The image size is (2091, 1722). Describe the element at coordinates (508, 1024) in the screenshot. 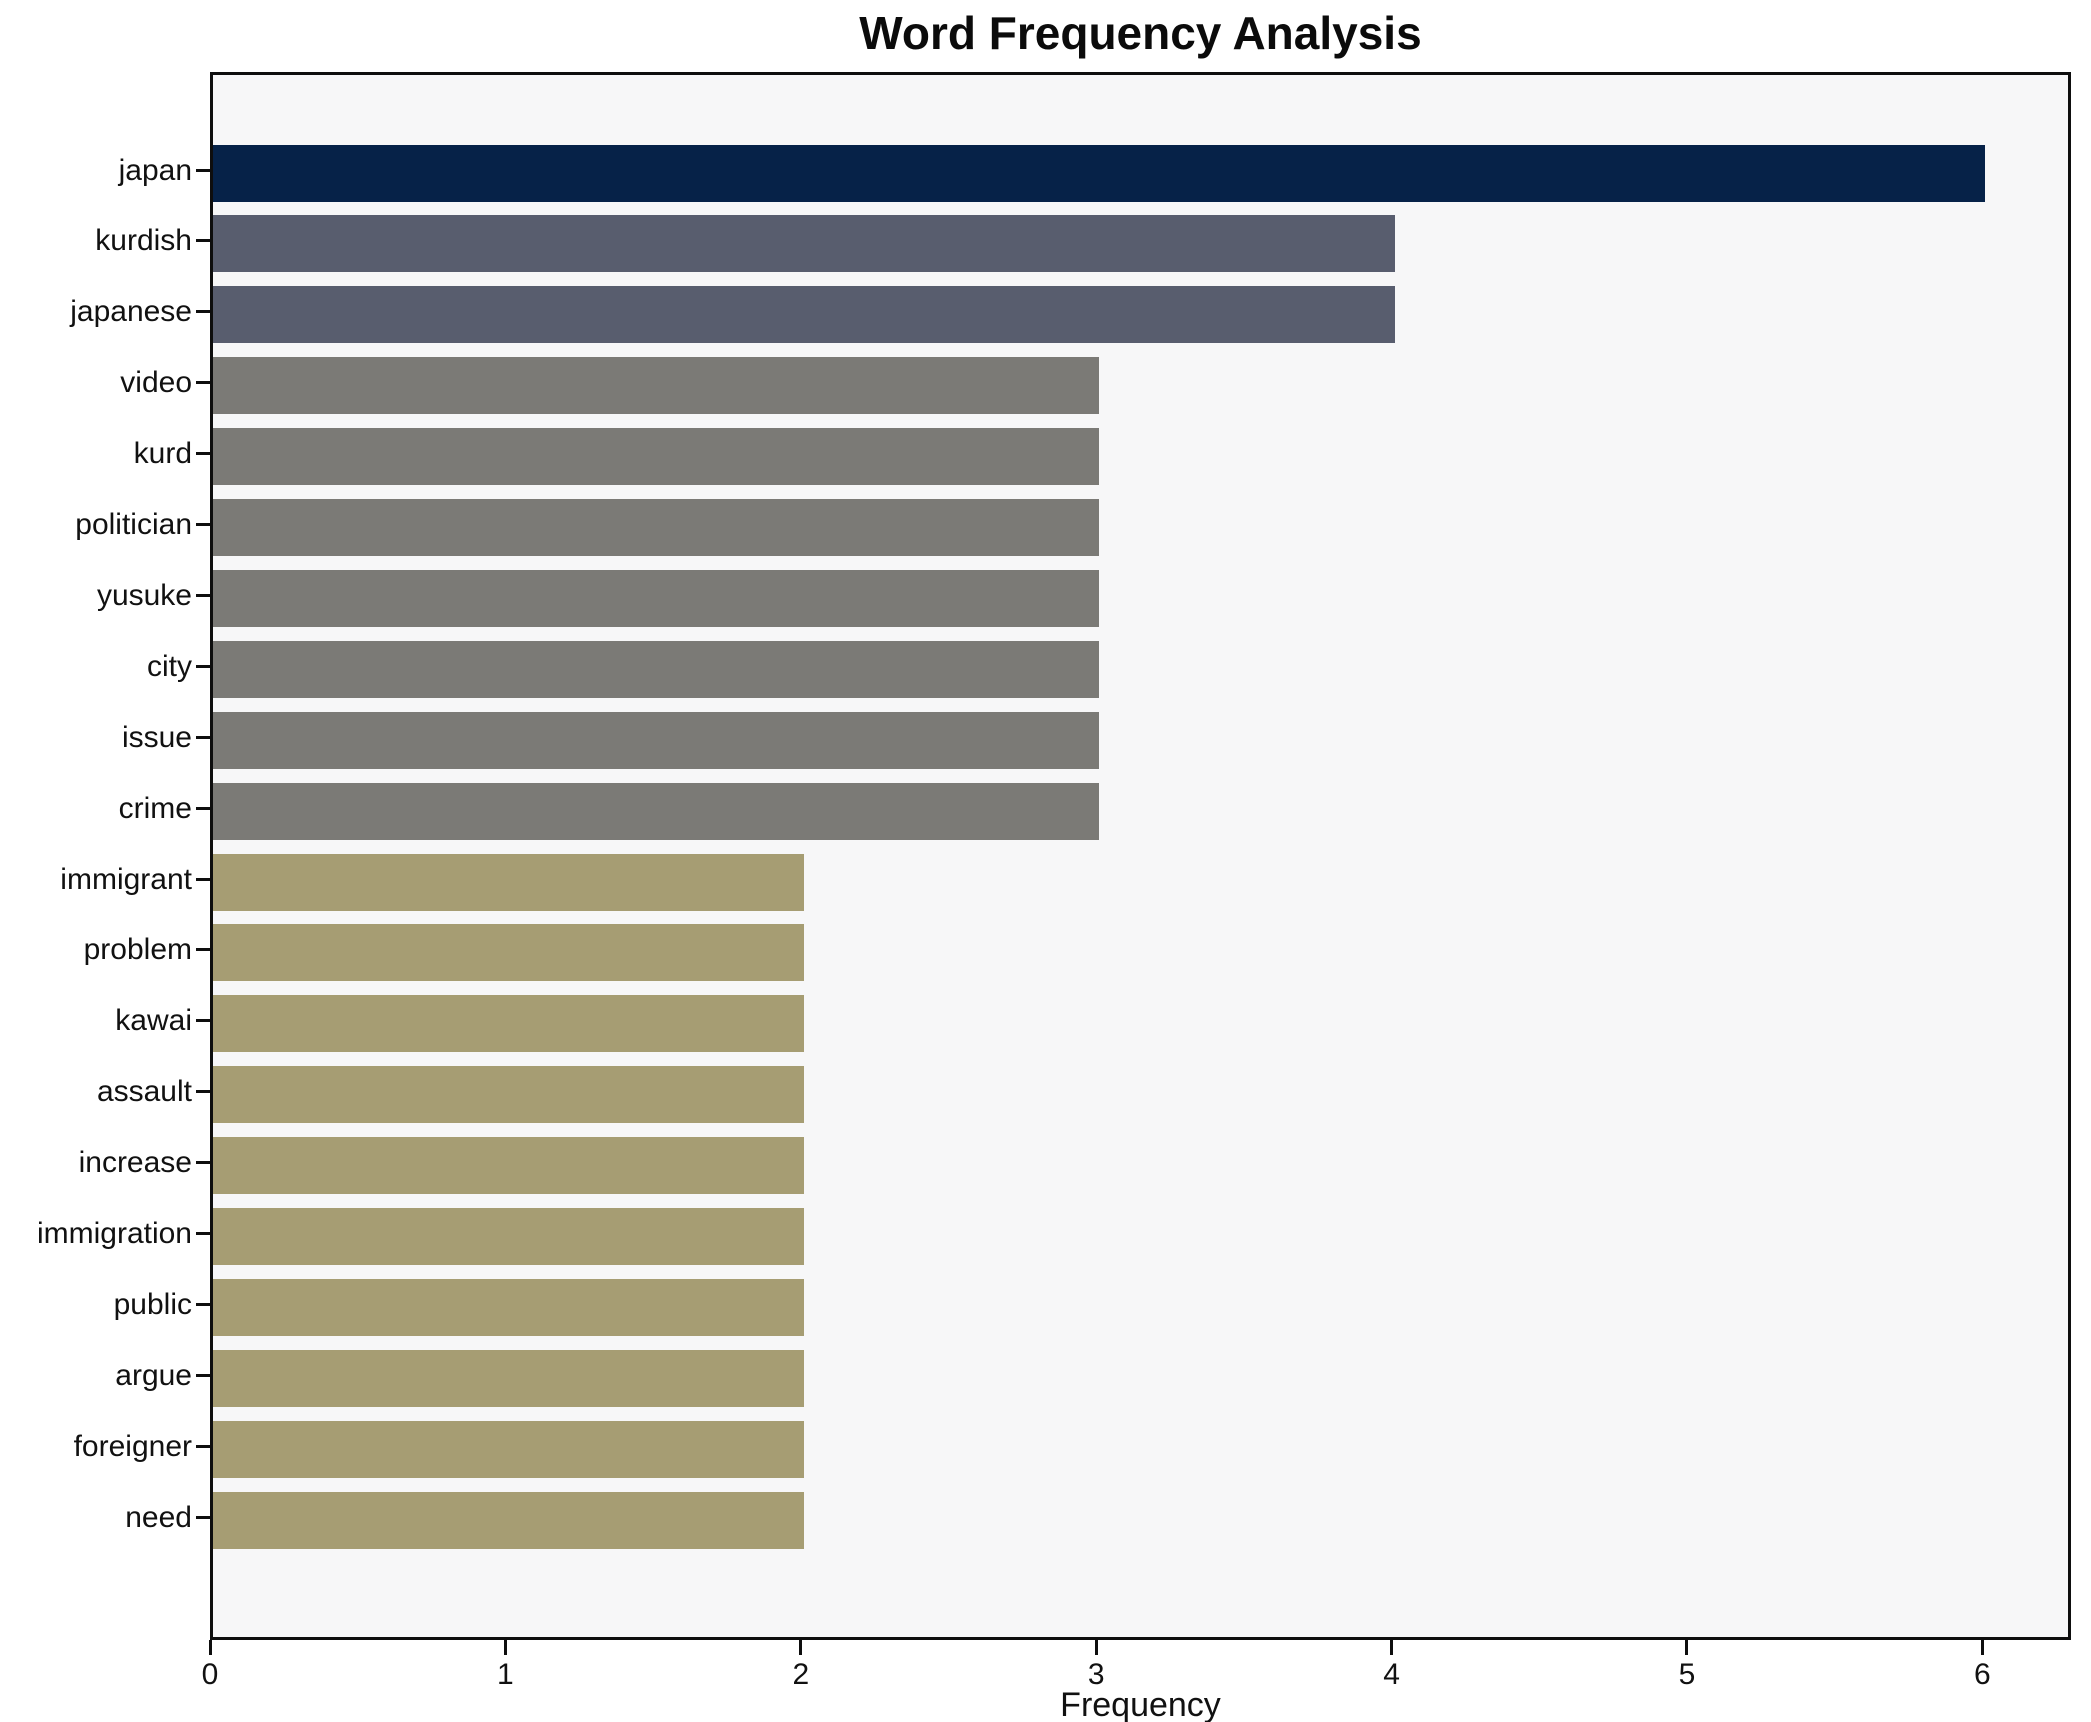

I see `bar-kawai` at that location.